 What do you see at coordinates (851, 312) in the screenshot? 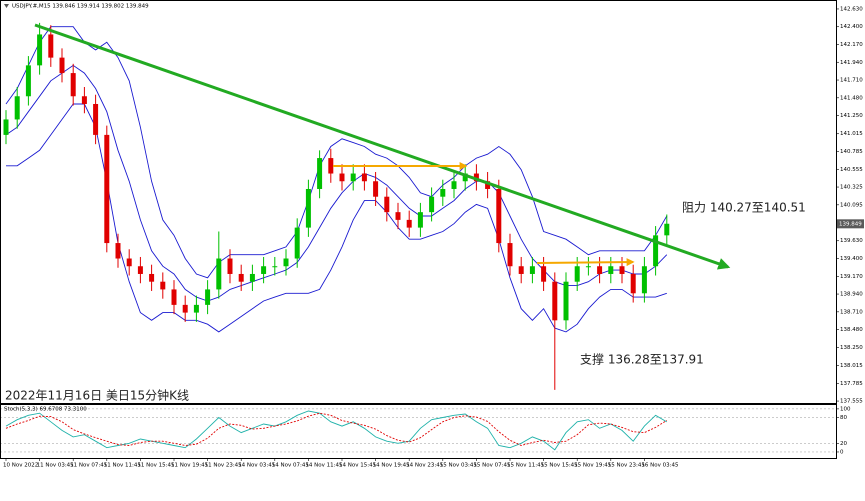
I see `y-tick-label: 138.710` at bounding box center [851, 312].